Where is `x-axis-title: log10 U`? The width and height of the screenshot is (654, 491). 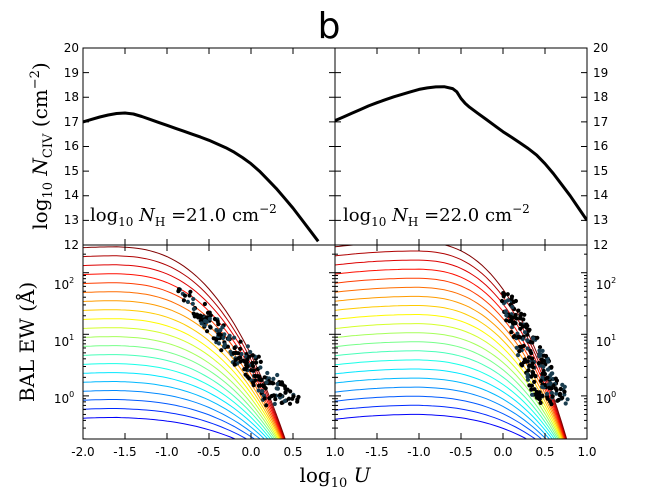 x-axis-title: log10 U is located at coordinates (335, 477).